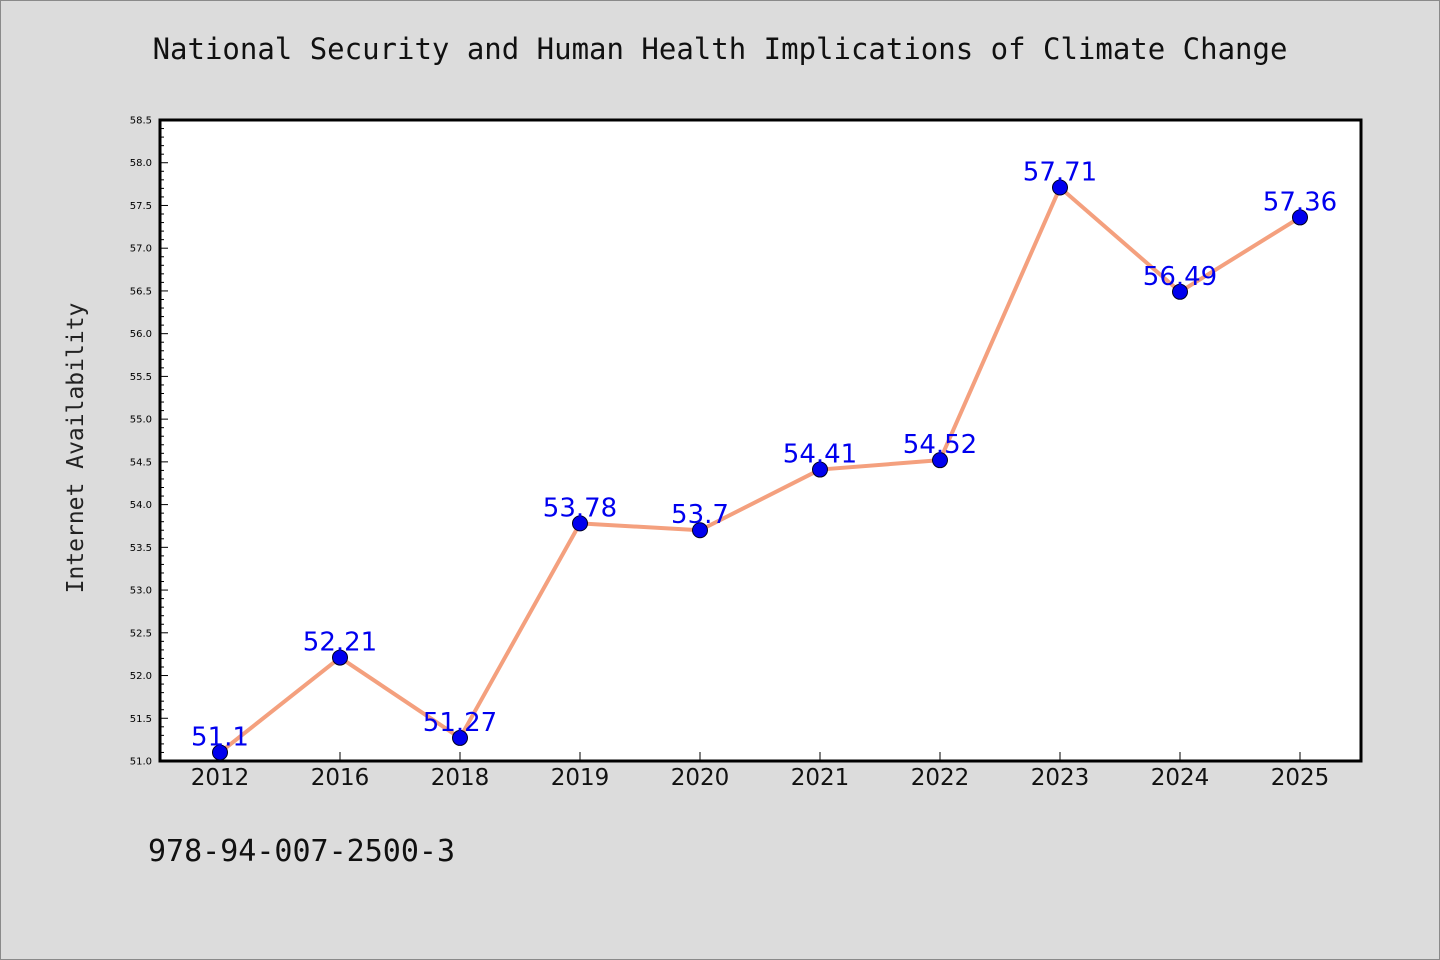 The image size is (1440, 960). Describe the element at coordinates (460, 778) in the screenshot. I see `x-tick-label: 2018` at that location.